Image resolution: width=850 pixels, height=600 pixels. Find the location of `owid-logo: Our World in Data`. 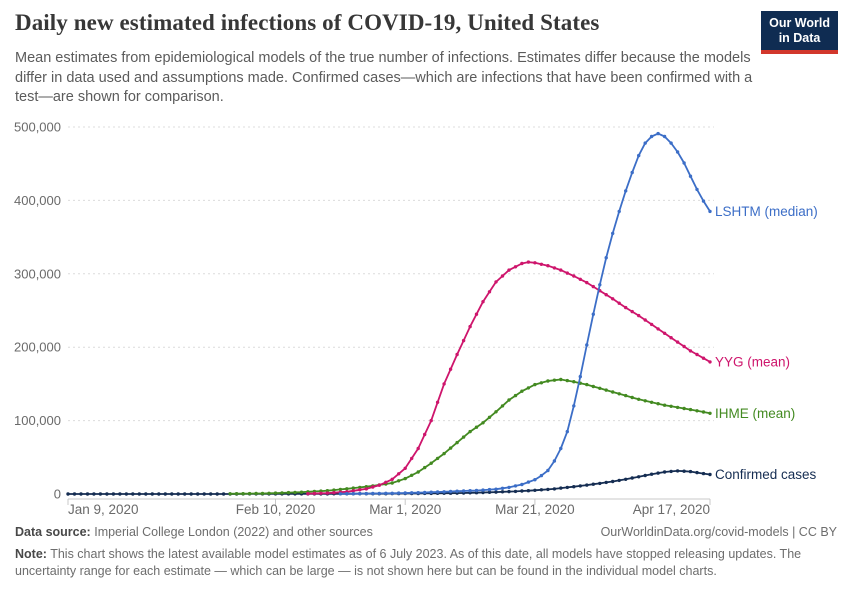

owid-logo: Our World in Data is located at coordinates (799, 32).